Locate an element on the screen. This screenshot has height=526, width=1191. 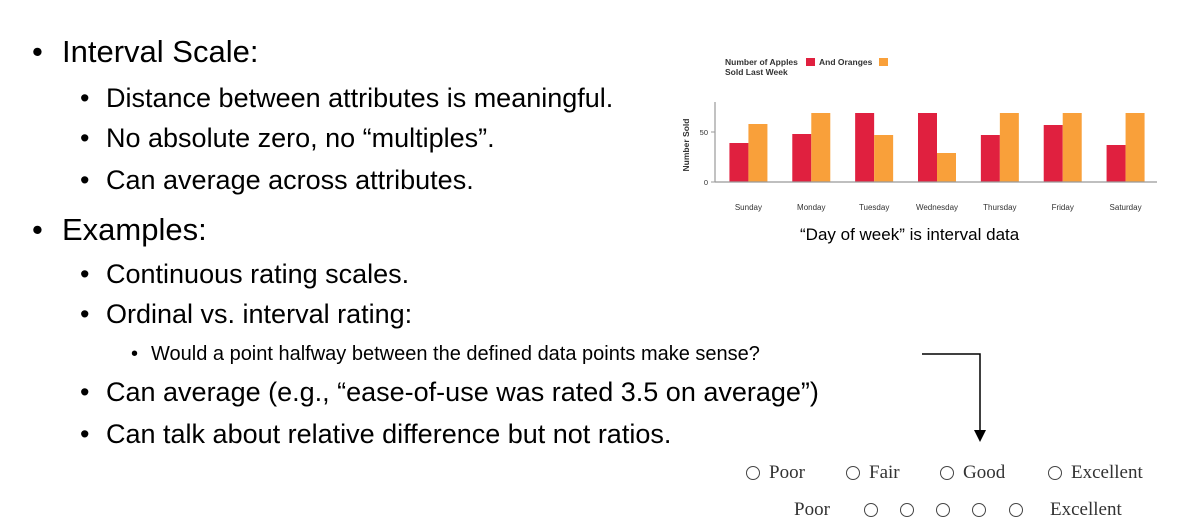
bar-apples-wednesday is located at coordinates (927, 147).